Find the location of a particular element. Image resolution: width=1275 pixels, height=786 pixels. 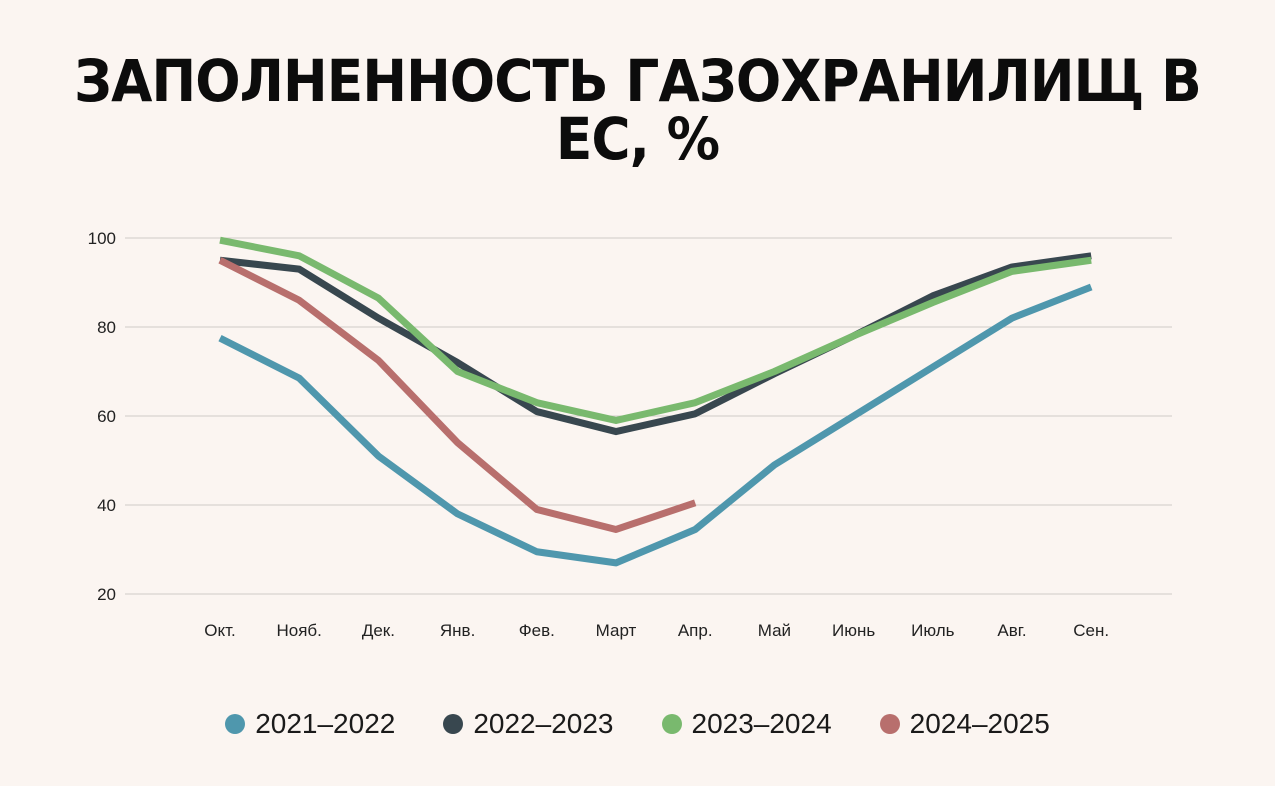

x-tick-label: Окт. is located at coordinates (219, 630).